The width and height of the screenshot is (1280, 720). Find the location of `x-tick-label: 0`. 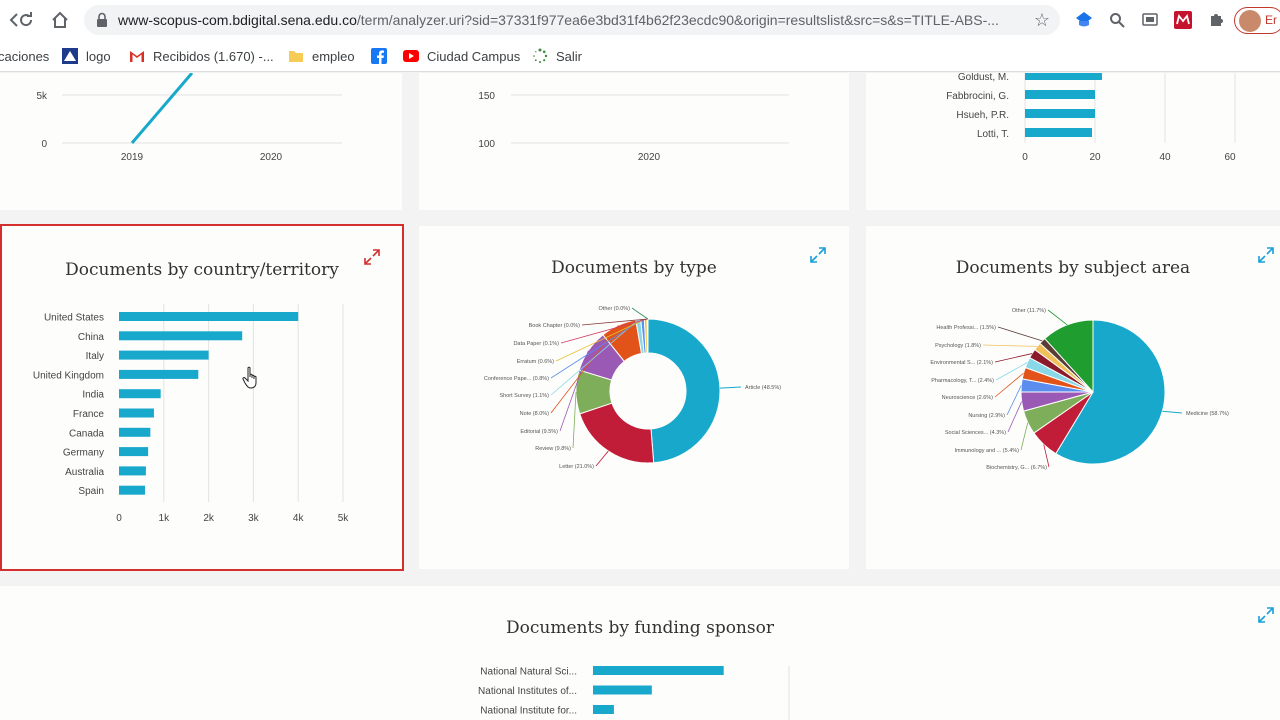

x-tick-label: 0 is located at coordinates (119, 518).